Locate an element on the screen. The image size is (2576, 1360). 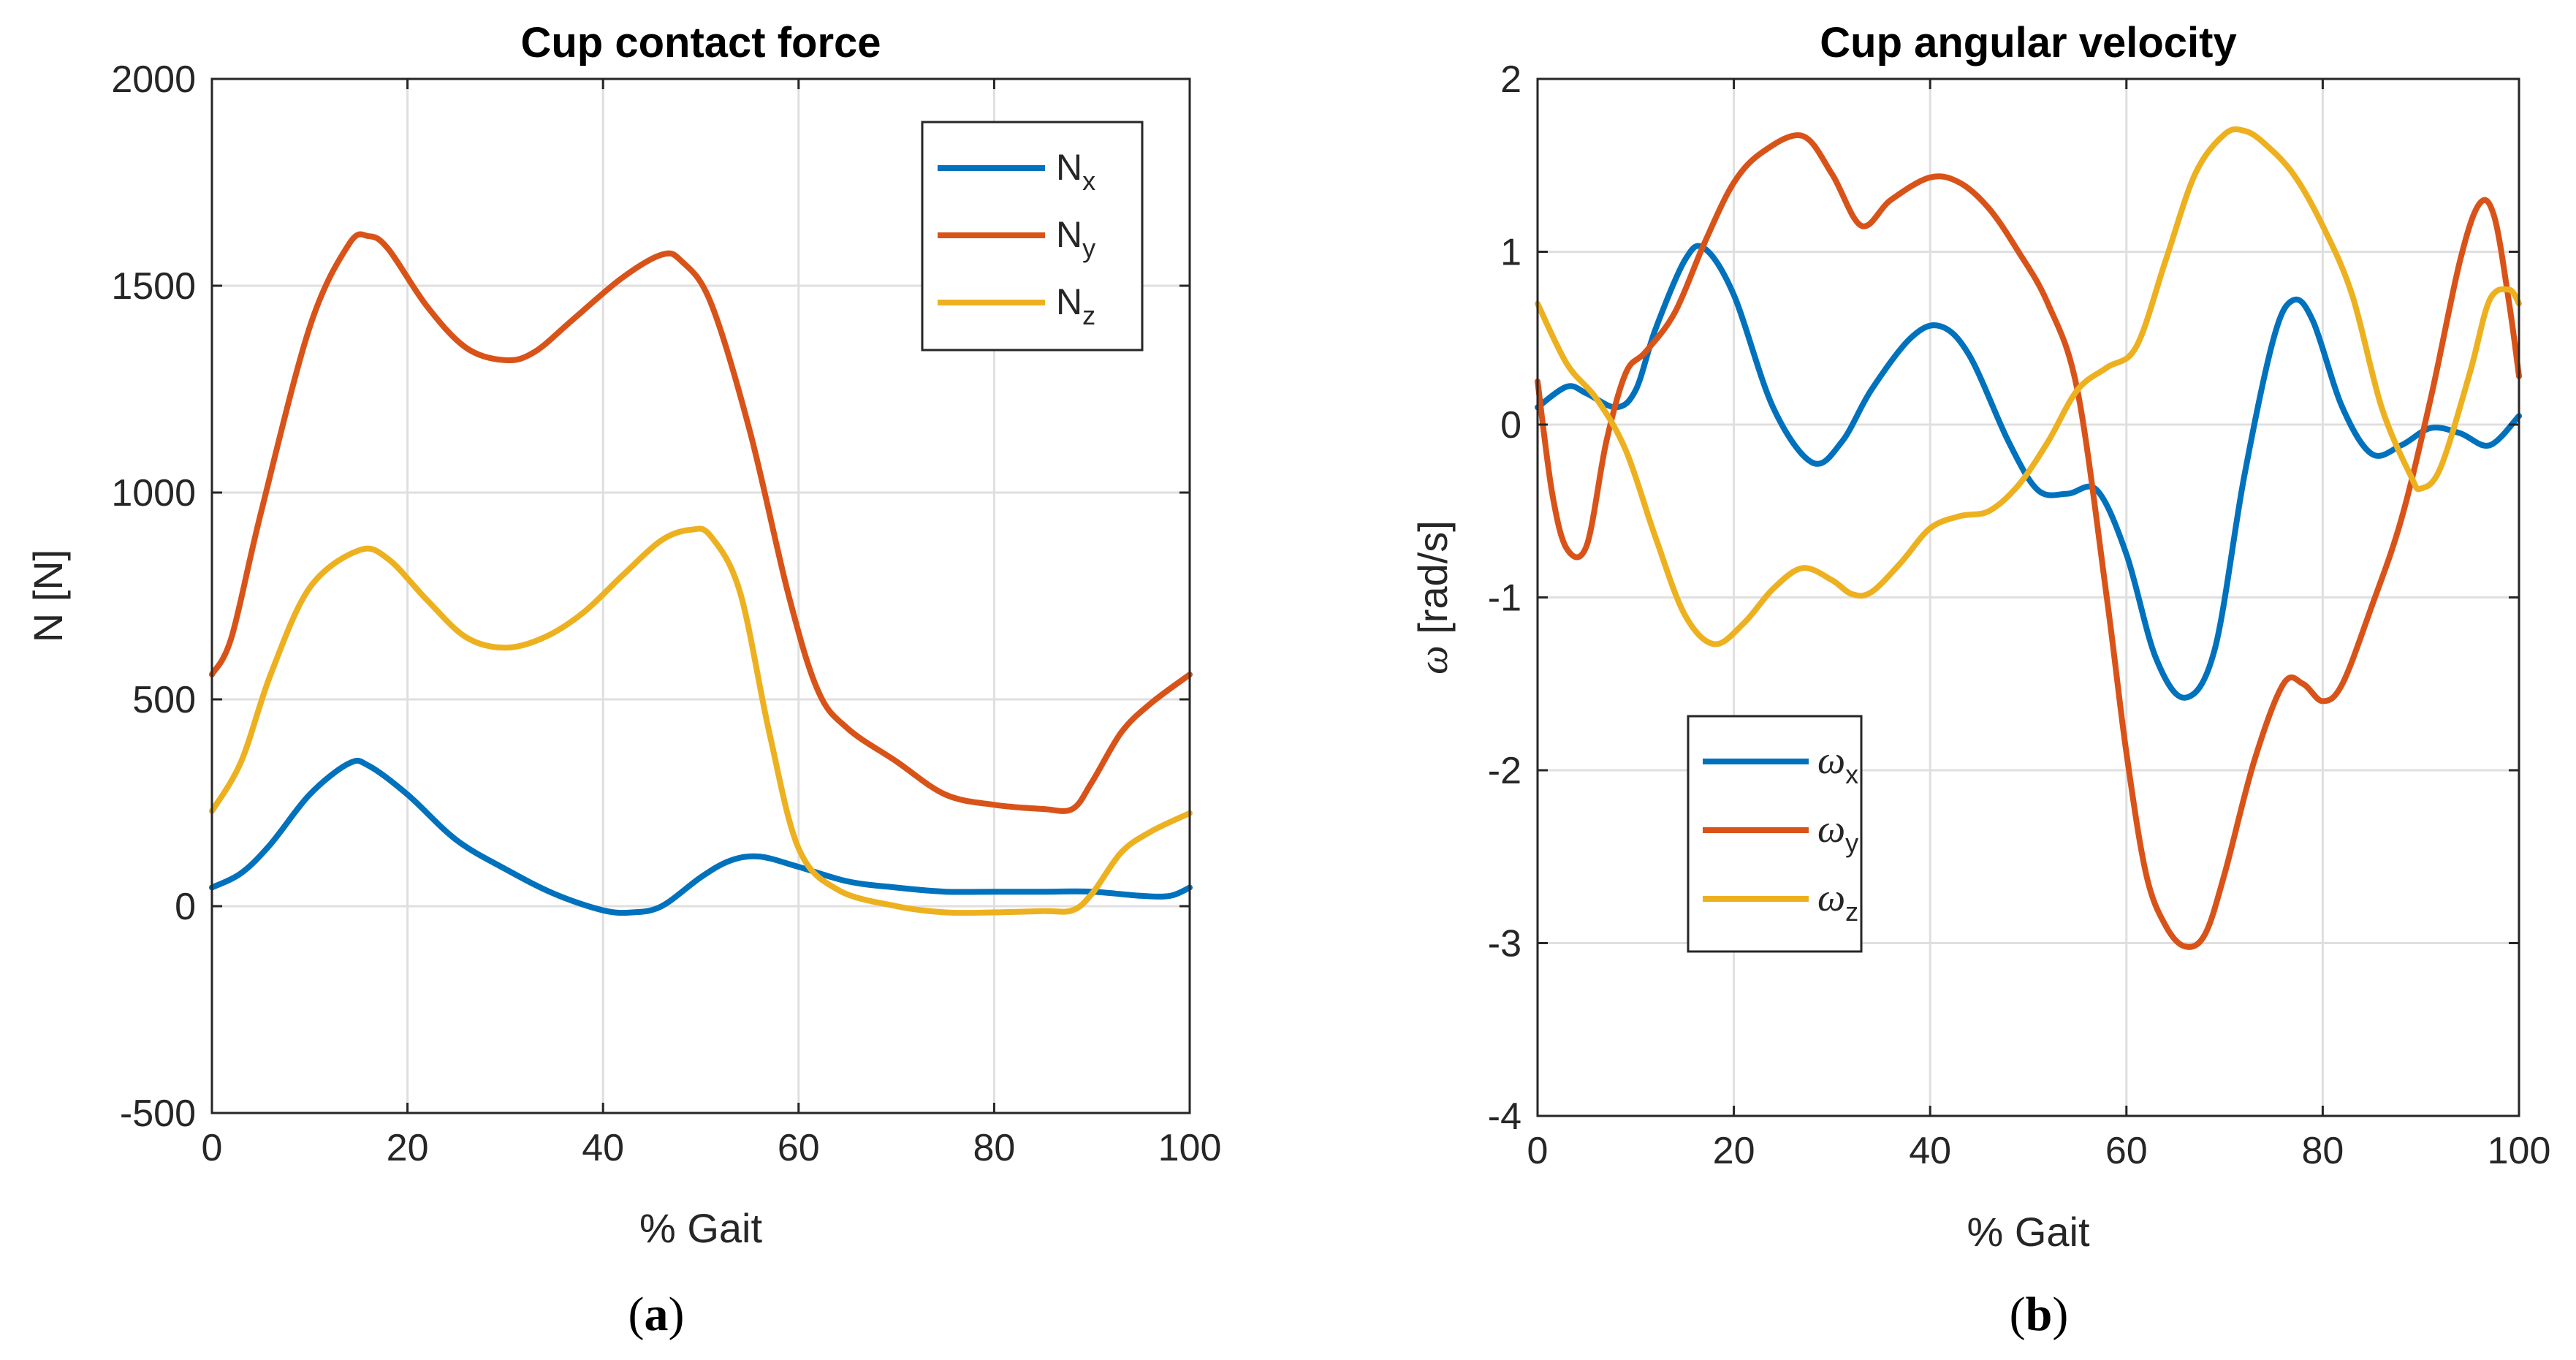
y-tick-label: -4 is located at coordinates (1504, 1116).